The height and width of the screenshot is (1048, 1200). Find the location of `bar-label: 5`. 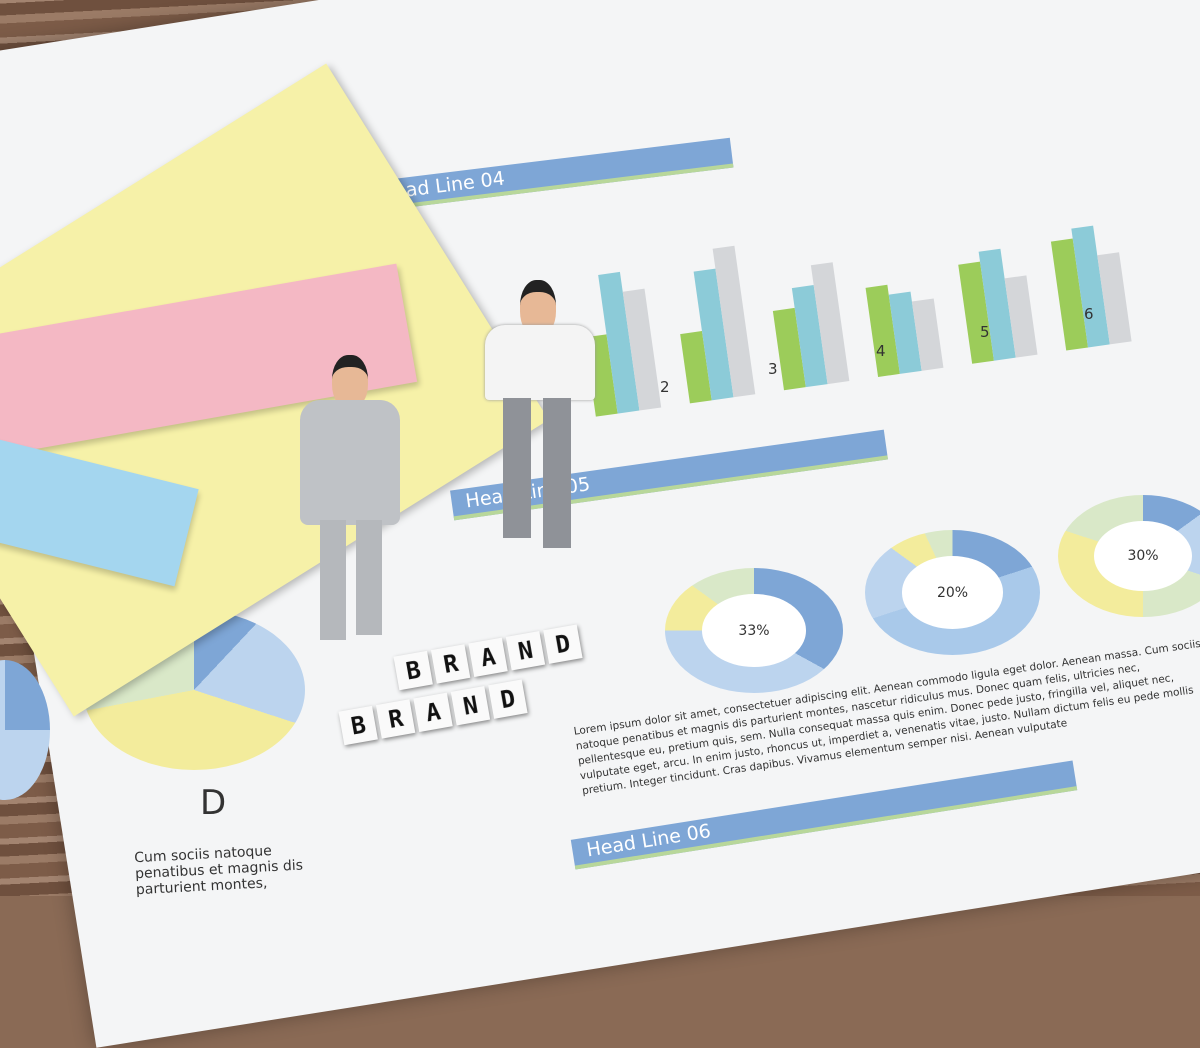

bar-label: 5 is located at coordinates (985, 332).